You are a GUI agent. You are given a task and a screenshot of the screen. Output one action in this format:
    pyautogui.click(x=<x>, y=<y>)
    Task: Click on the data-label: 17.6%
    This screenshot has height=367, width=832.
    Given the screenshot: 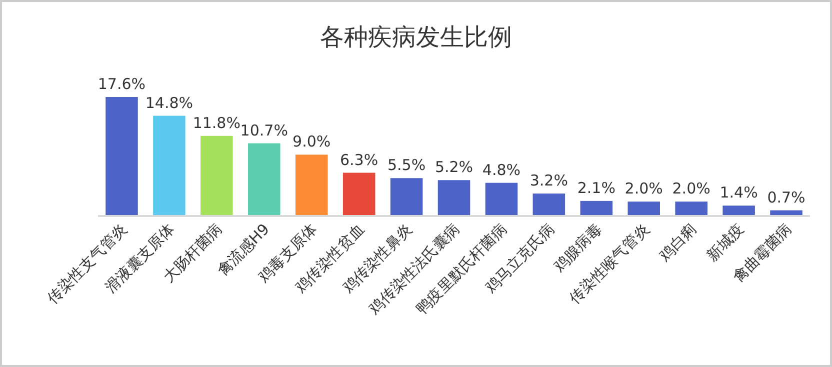 What is the action you would take?
    pyautogui.click(x=122, y=84)
    